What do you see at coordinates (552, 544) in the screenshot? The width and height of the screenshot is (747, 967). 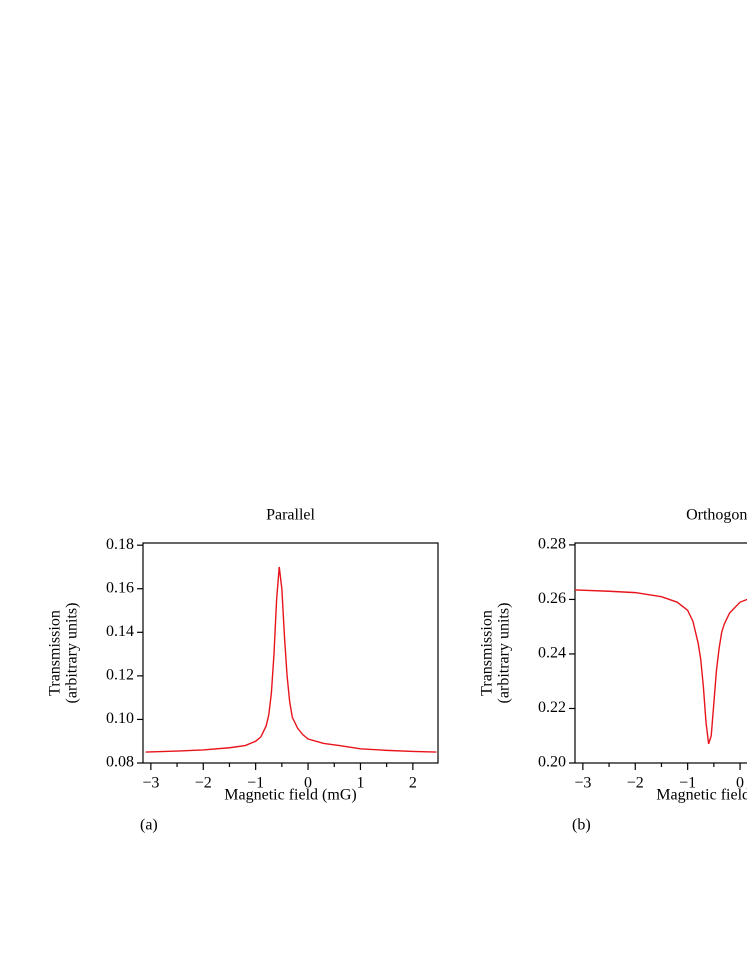 I see `y-tick-label: 0.28` at bounding box center [552, 544].